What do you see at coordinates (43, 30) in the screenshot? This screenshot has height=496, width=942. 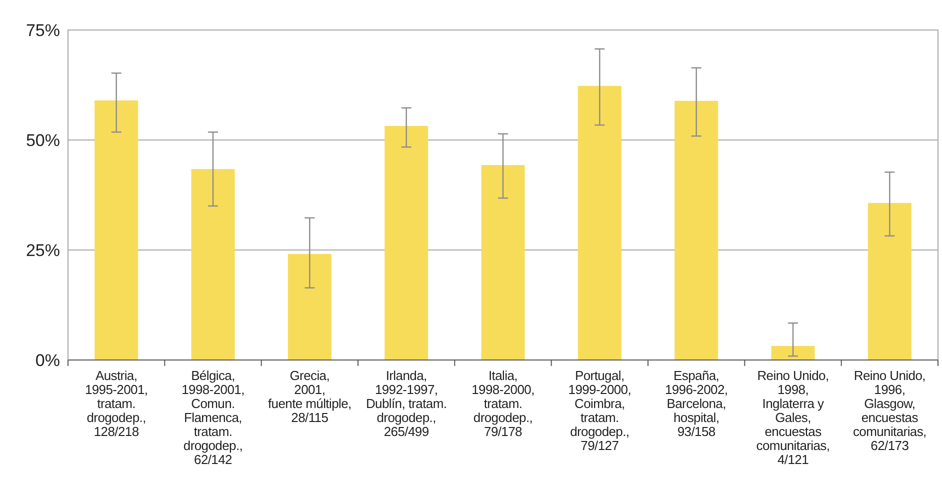 I see `y-tick-label: 75%` at bounding box center [43, 30].